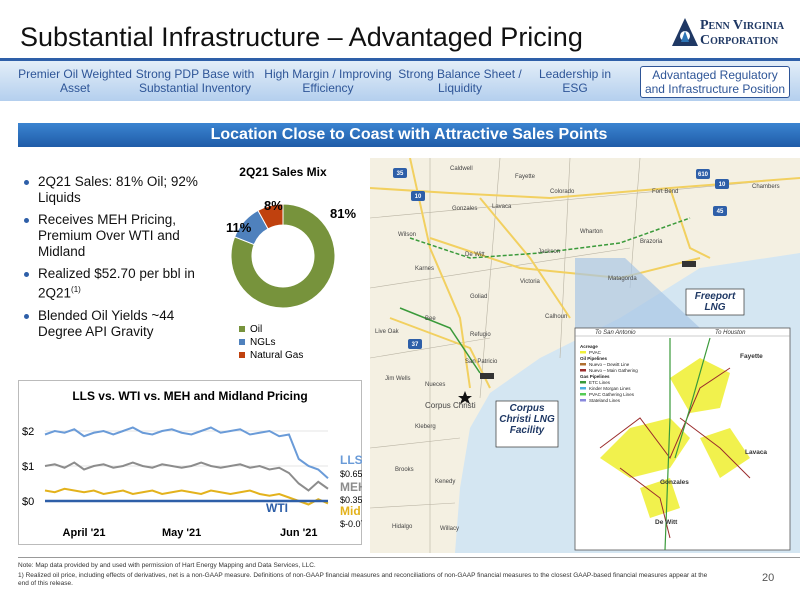 The width and height of the screenshot is (800, 600). Describe the element at coordinates (502, 207) in the screenshot. I see `county-label: Lavaca` at that location.